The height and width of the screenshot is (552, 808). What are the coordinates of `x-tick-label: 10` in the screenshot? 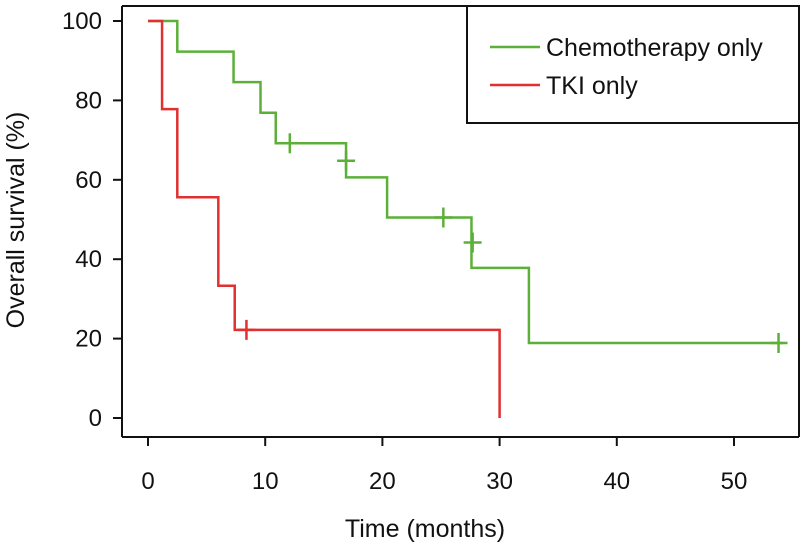 It's located at (265, 481).